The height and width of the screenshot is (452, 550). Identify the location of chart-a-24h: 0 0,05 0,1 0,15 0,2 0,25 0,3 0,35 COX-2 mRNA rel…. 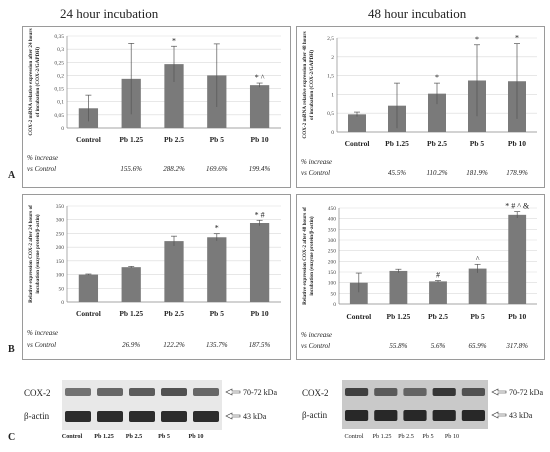
(154, 100).